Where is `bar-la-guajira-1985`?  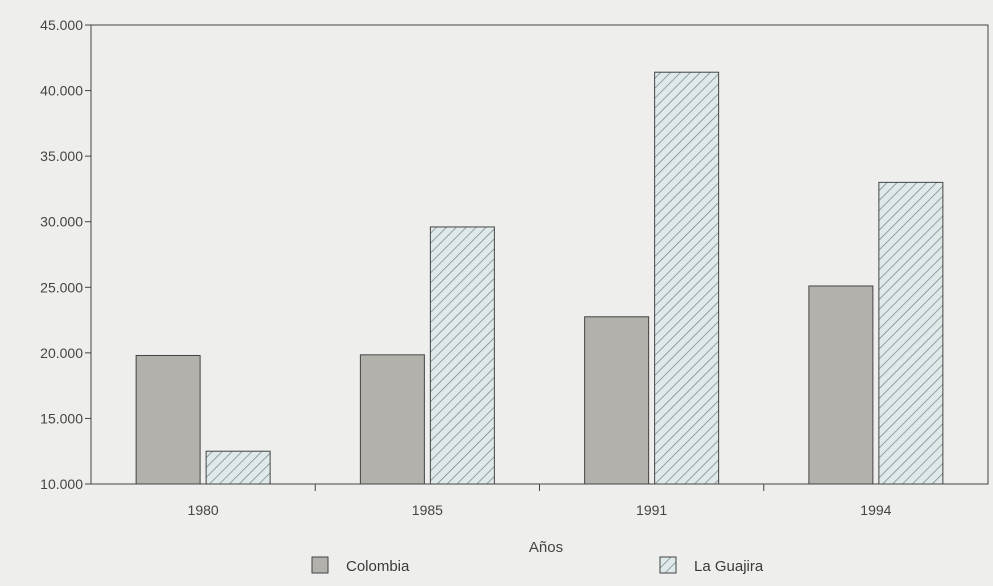 bar-la-guajira-1985 is located at coordinates (462, 355).